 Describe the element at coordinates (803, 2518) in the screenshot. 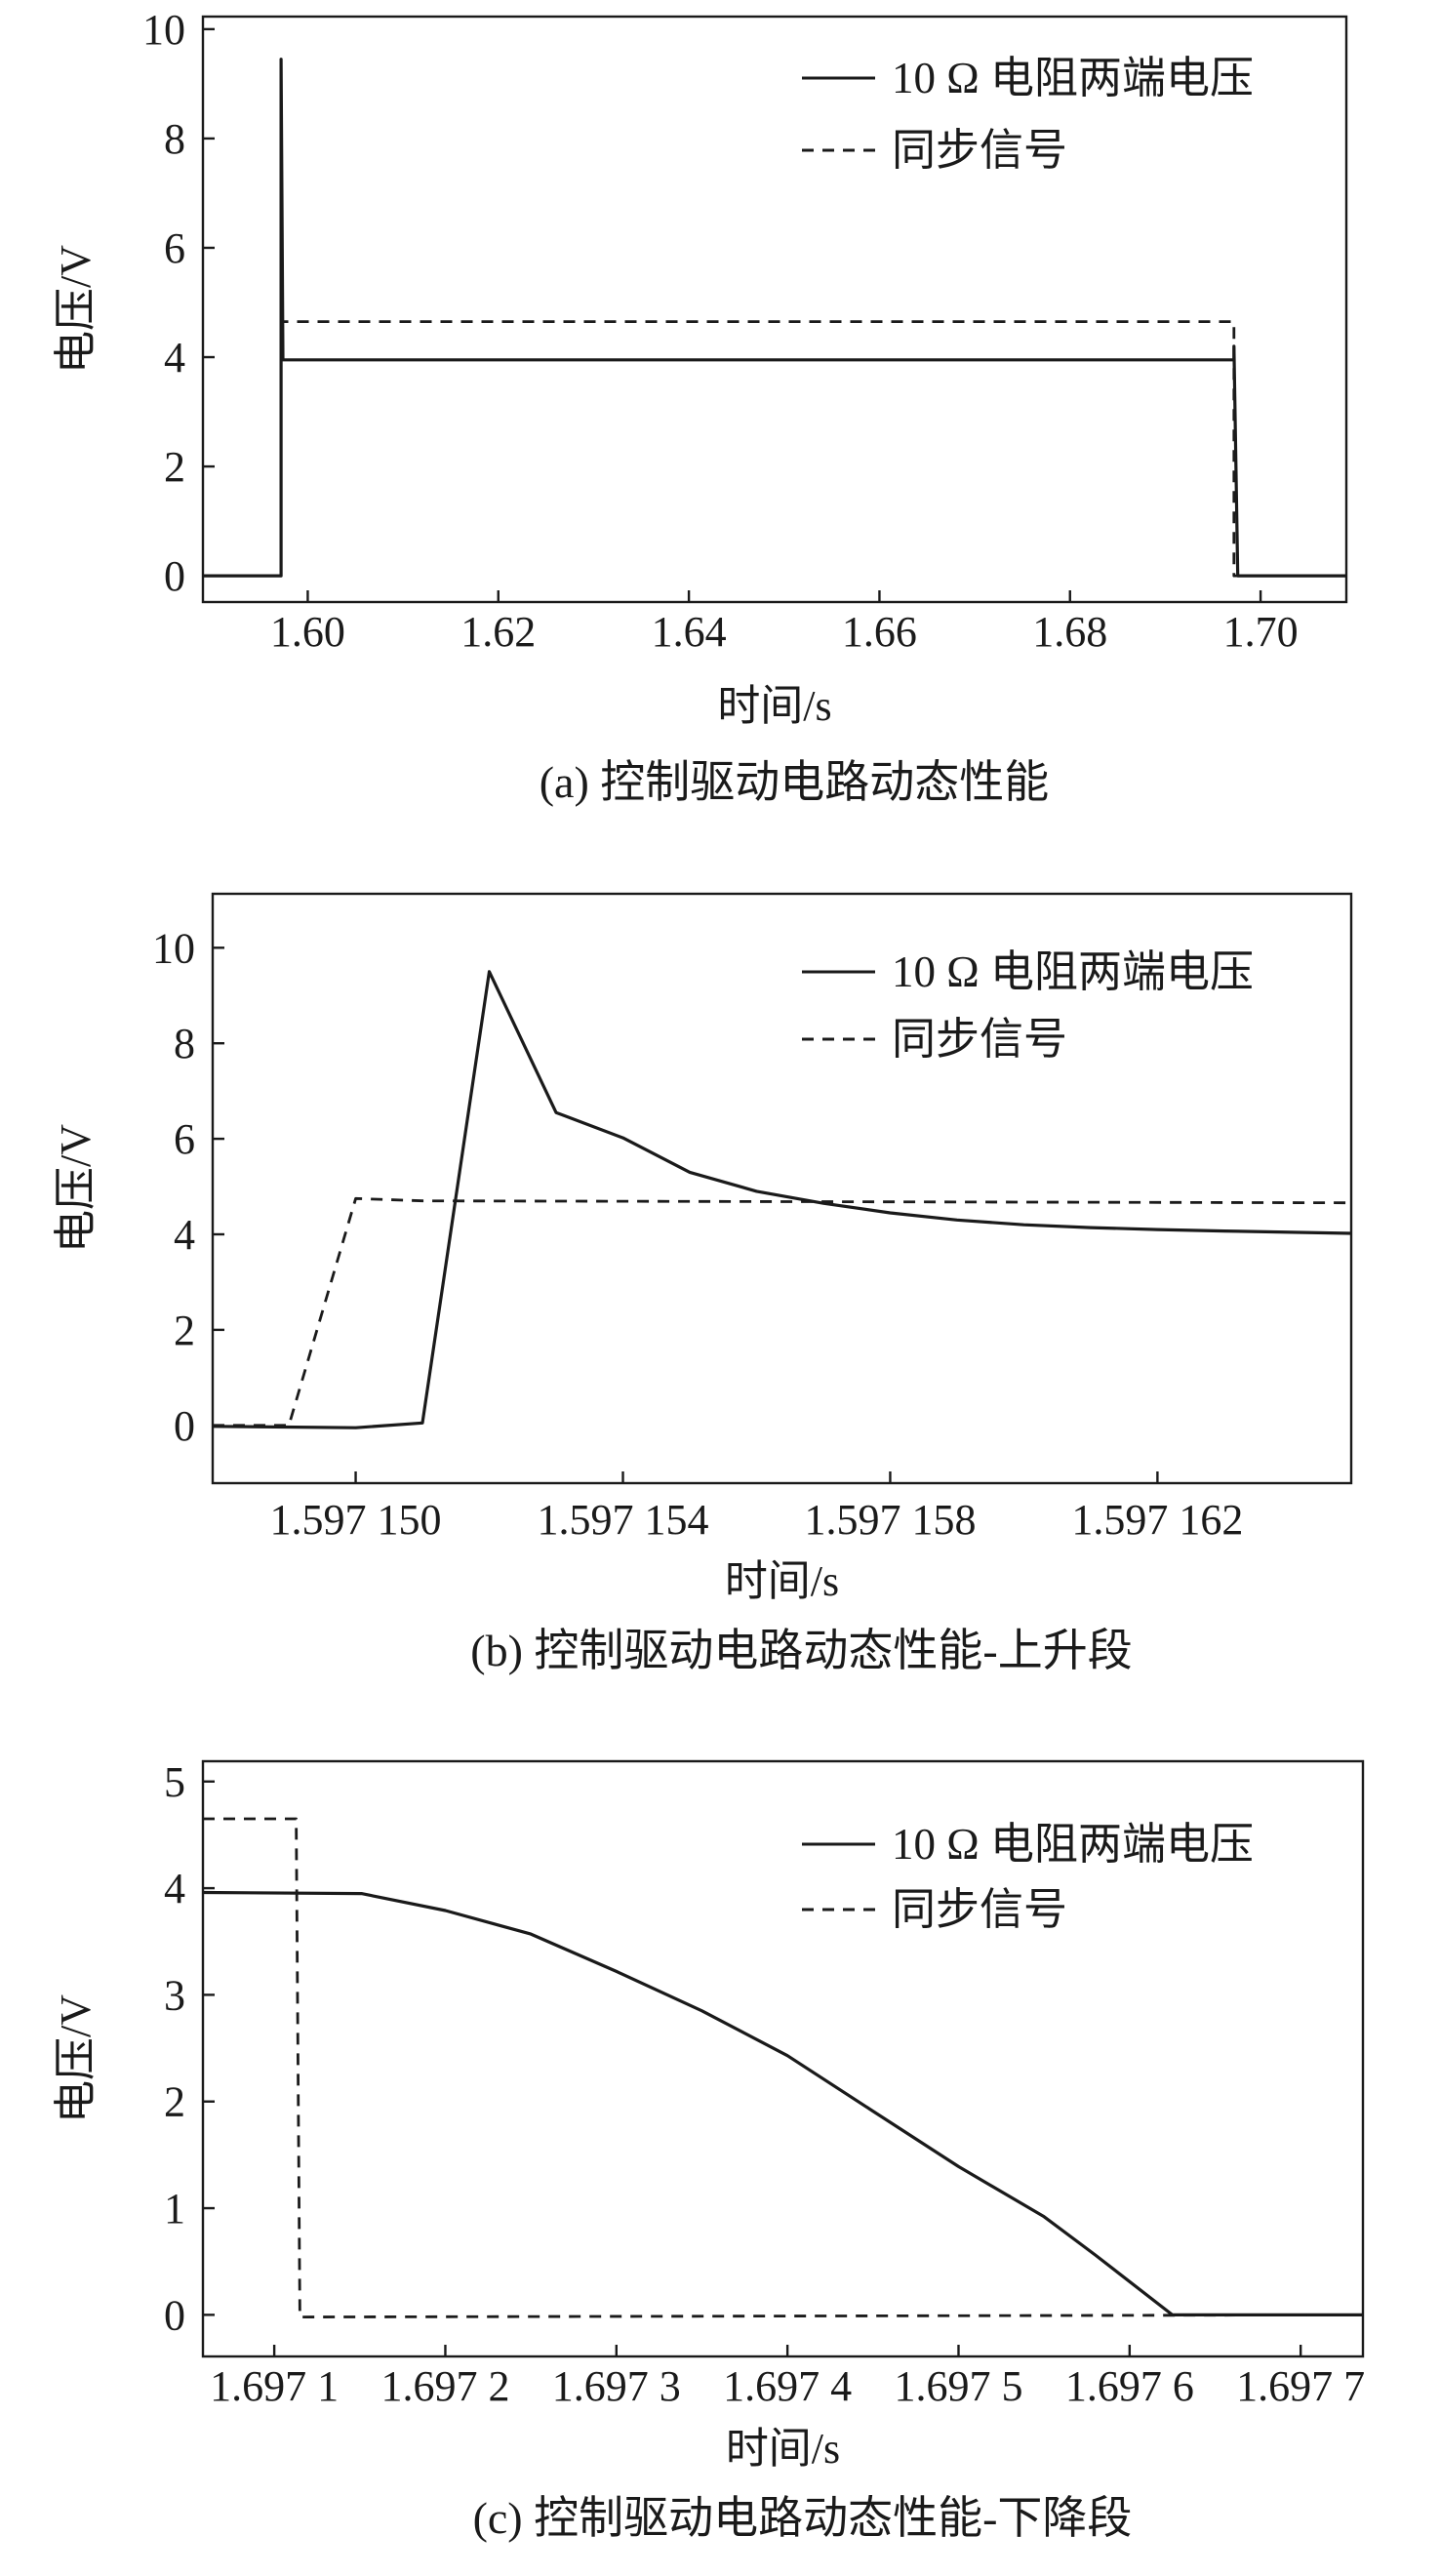

I see `chart-caption: (c) 控制驱动电路动态性能-下降段` at that location.